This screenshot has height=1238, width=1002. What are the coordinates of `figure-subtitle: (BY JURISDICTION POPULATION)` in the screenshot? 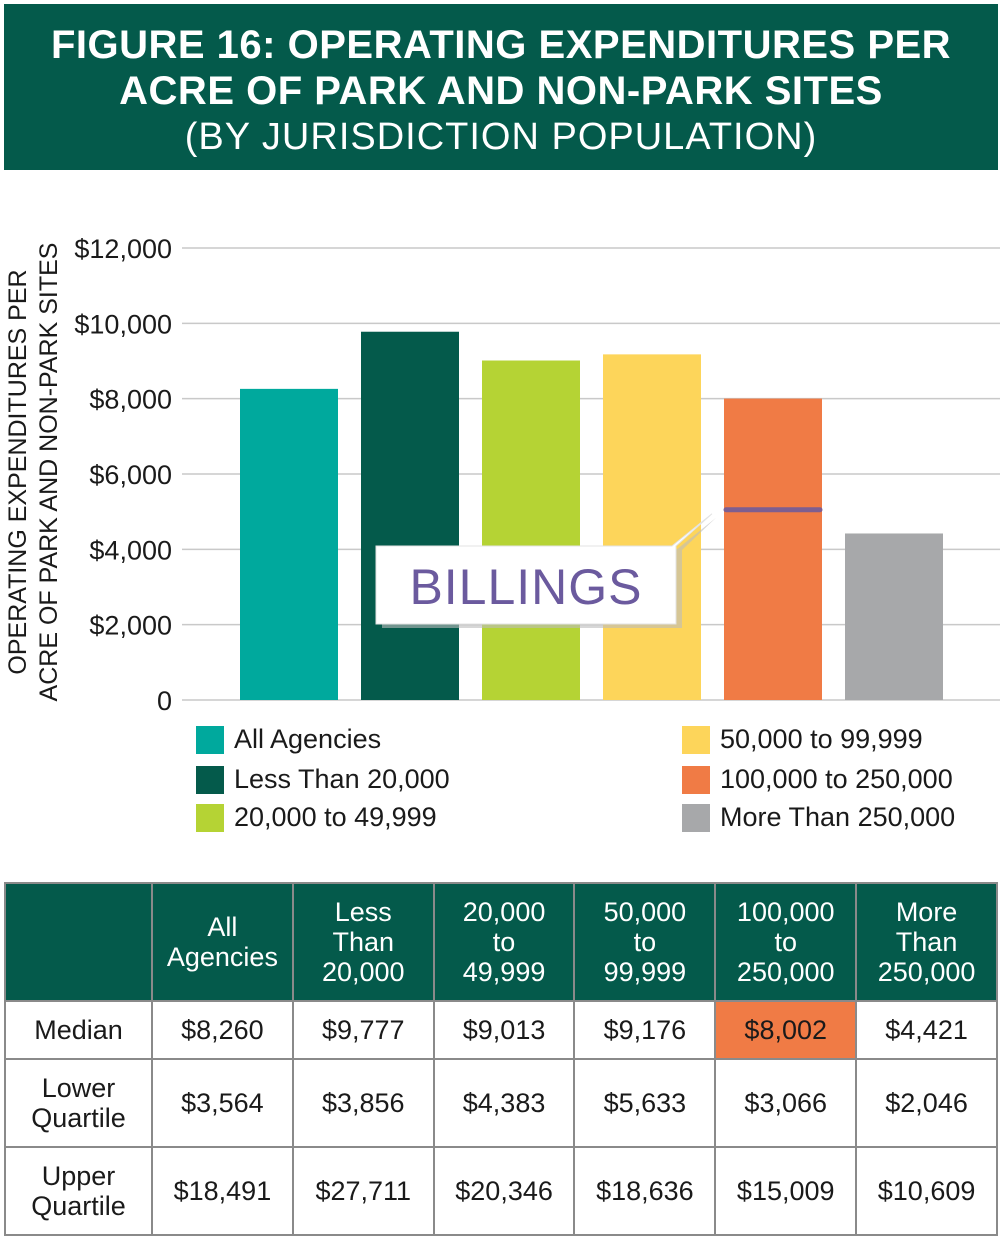 It's located at (501, 137).